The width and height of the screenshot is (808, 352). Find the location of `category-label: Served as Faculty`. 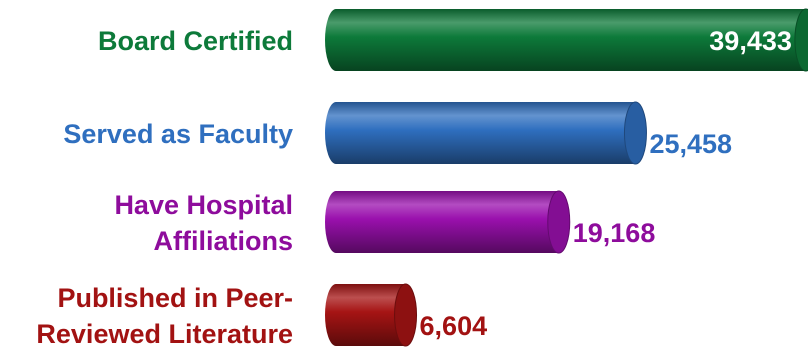

category-label: Served as Faculty is located at coordinates (178, 134).